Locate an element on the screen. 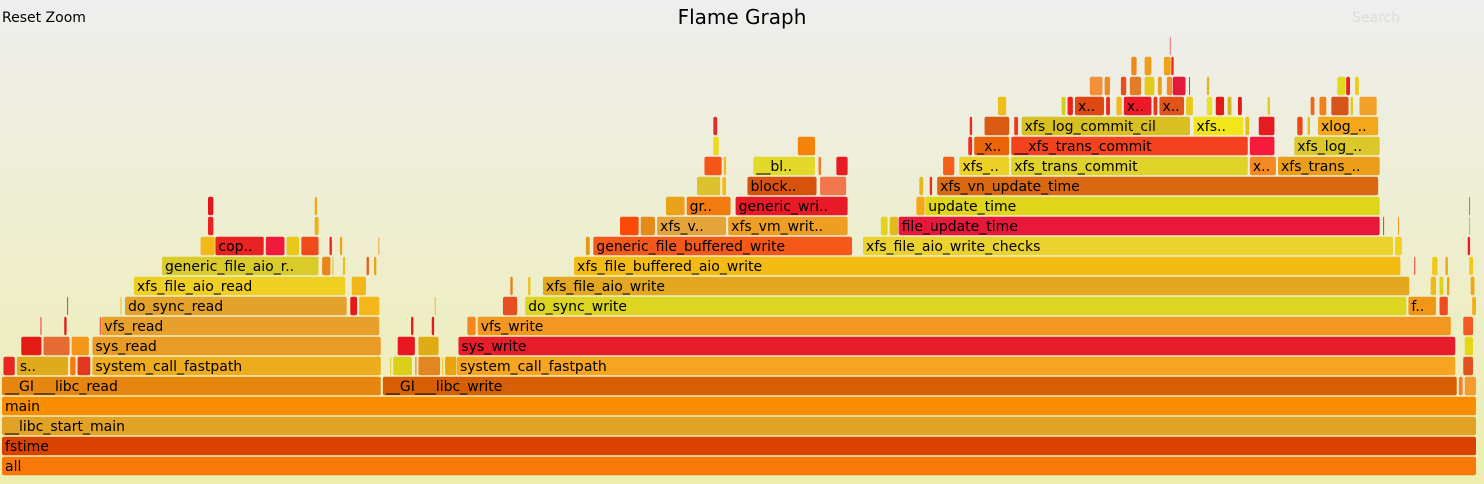 The image size is (1484, 484). flame-frame: generic_file_aio_r.. is located at coordinates (240, 266).